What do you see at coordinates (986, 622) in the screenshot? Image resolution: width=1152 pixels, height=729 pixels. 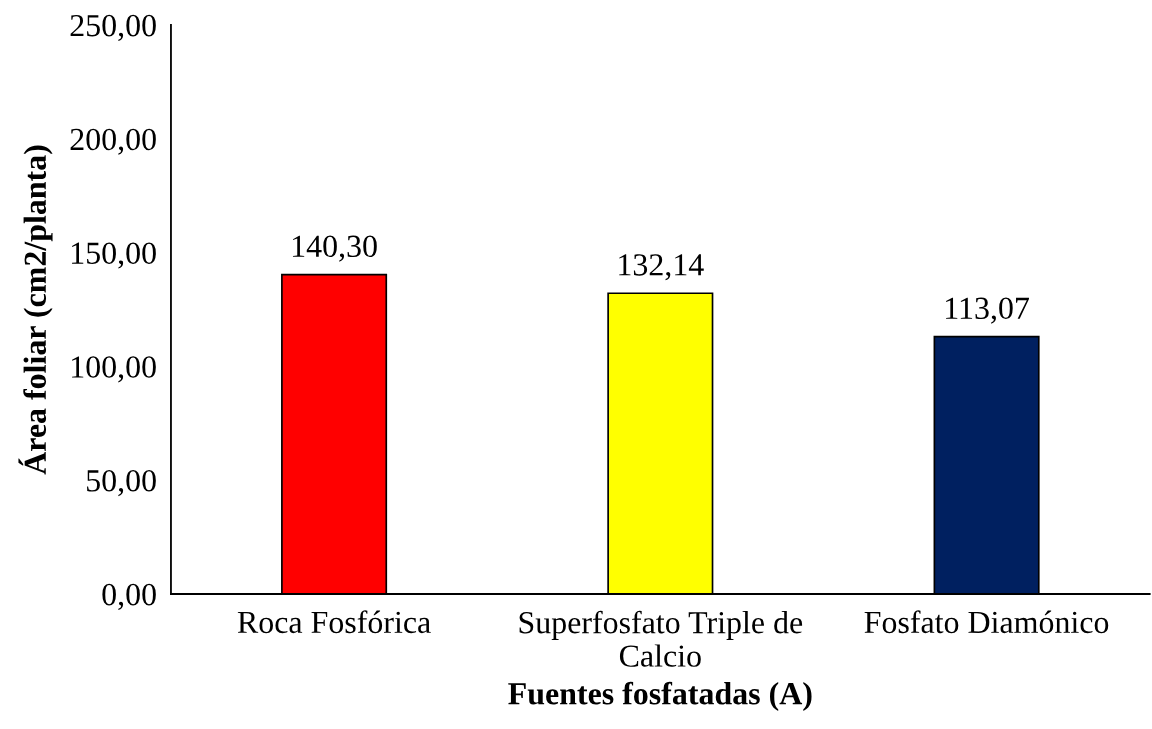 I see `x-tick-label: Fosfato Diamónico` at bounding box center [986, 622].